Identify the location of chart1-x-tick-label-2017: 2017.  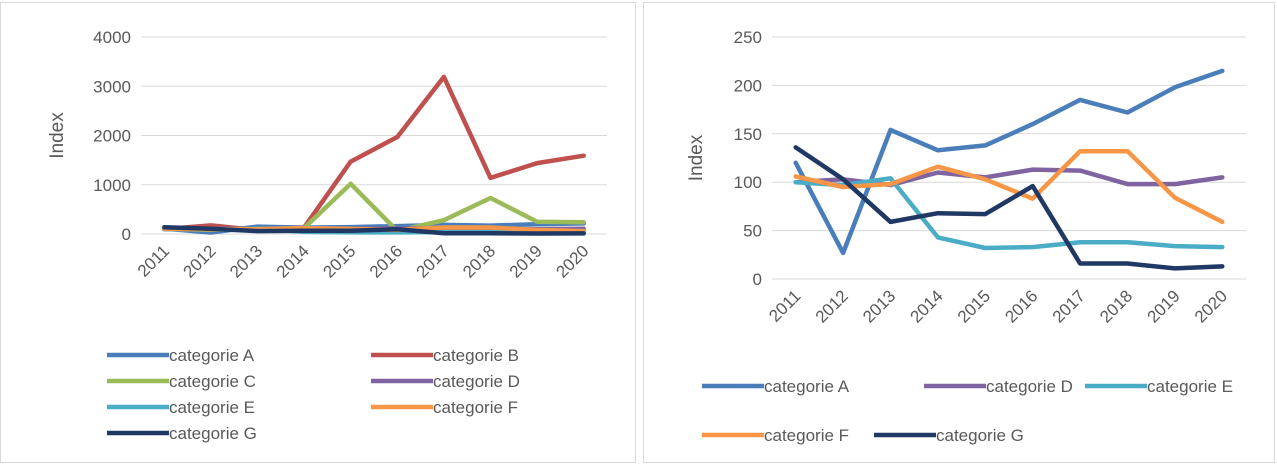
(433, 261).